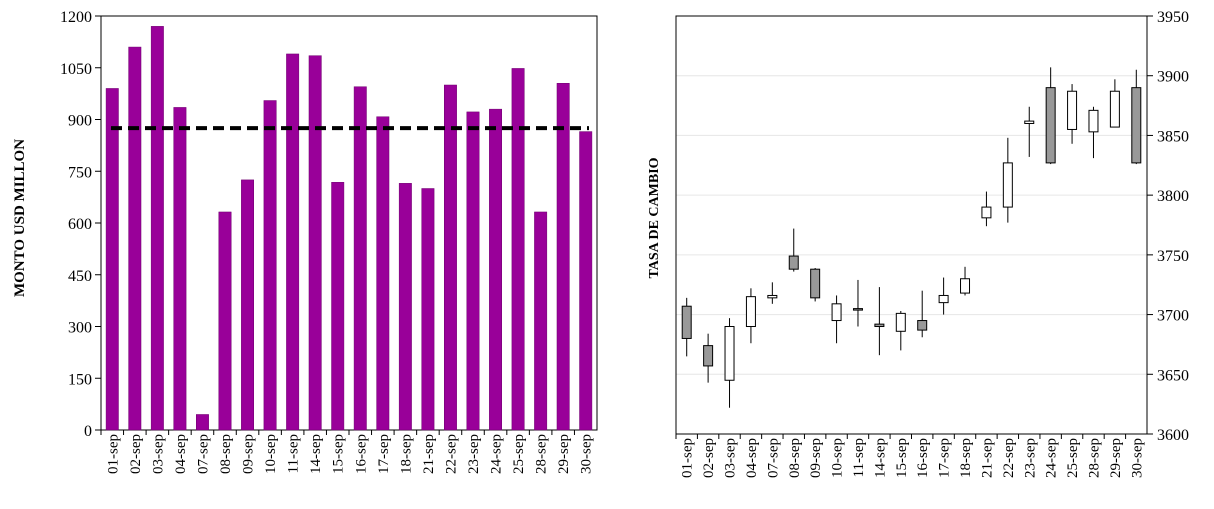  What do you see at coordinates (519, 454) in the screenshot?
I see `x-tick-label: 25-sep` at bounding box center [519, 454].